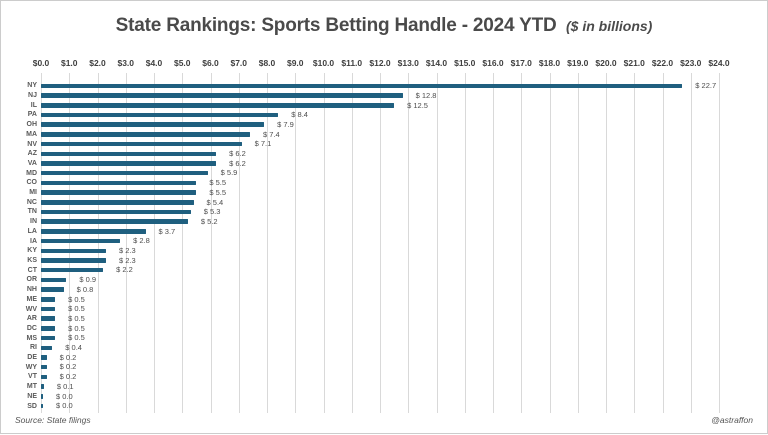  Describe the element at coordinates (373, 154) in the screenshot. I see `bar-row: AZ $ 6.2` at that location.